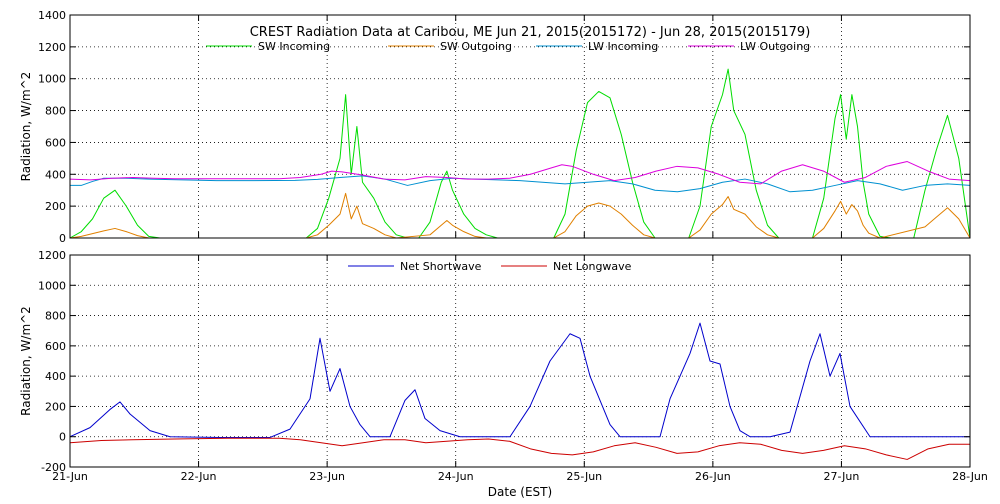  What do you see at coordinates (584, 476) in the screenshot?
I see `x-tick-label: 25-Jun` at bounding box center [584, 476].